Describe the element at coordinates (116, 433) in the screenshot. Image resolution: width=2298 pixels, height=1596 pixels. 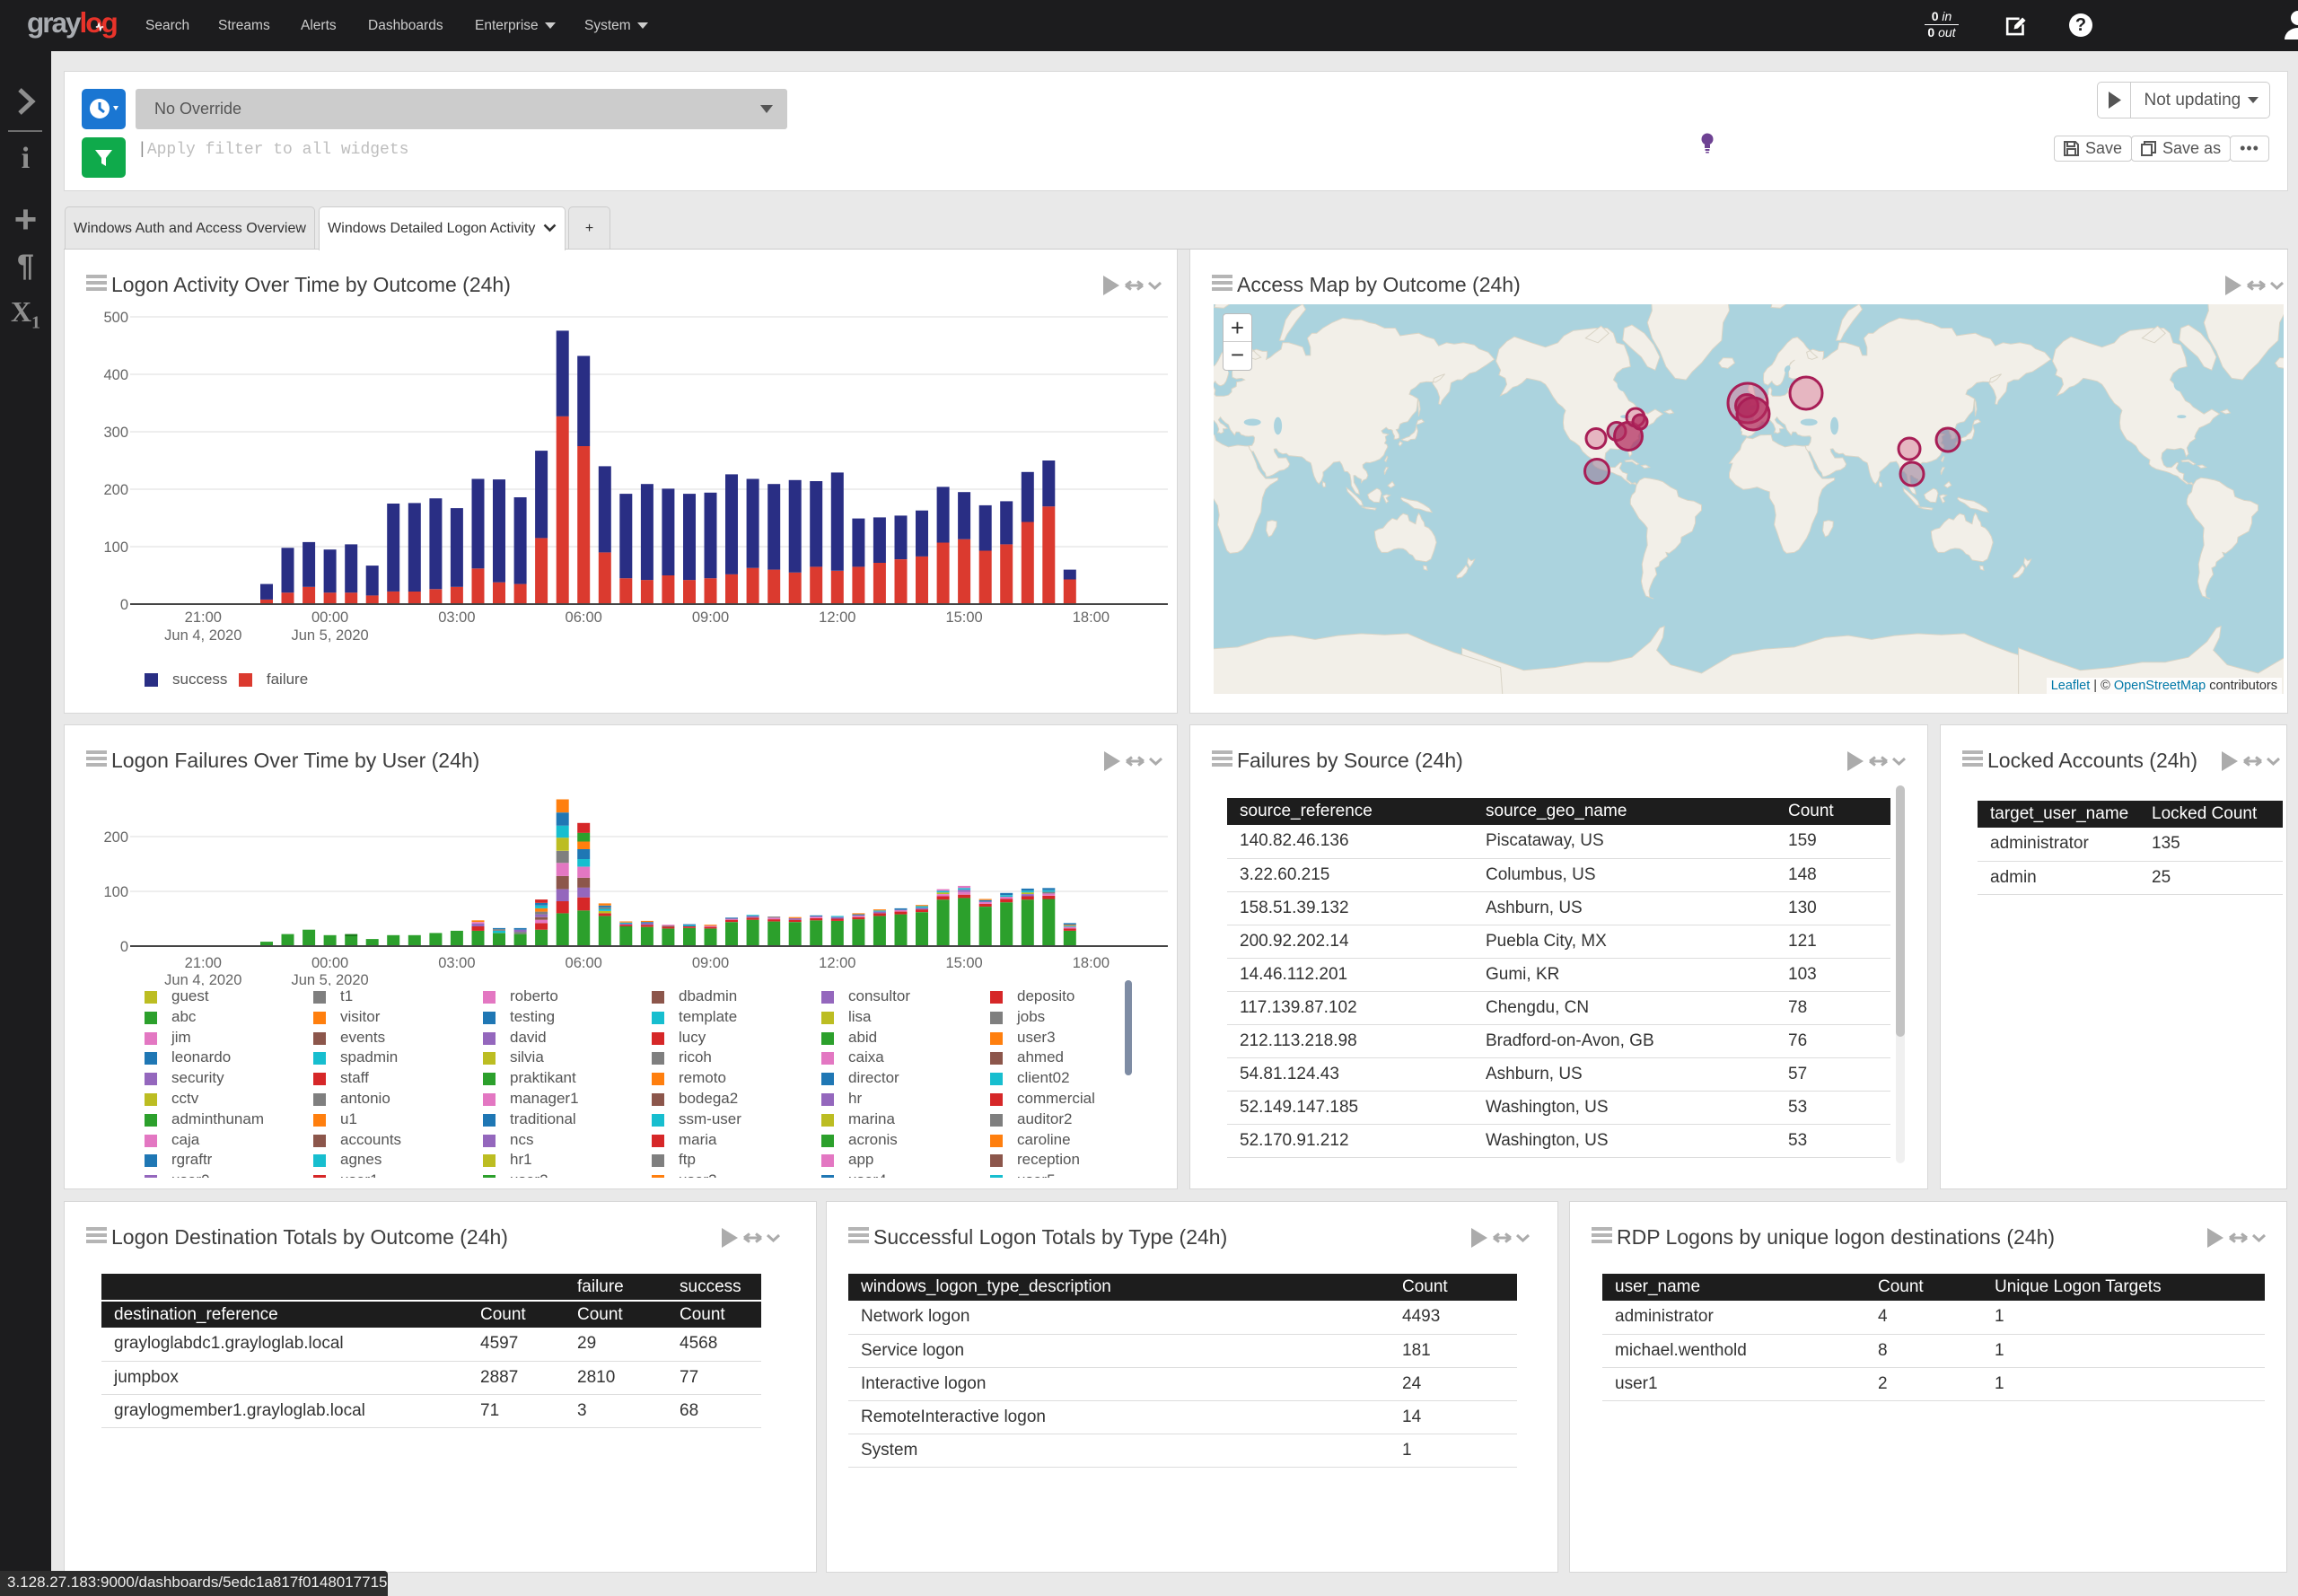
I see `svg-text: 300` at that location.